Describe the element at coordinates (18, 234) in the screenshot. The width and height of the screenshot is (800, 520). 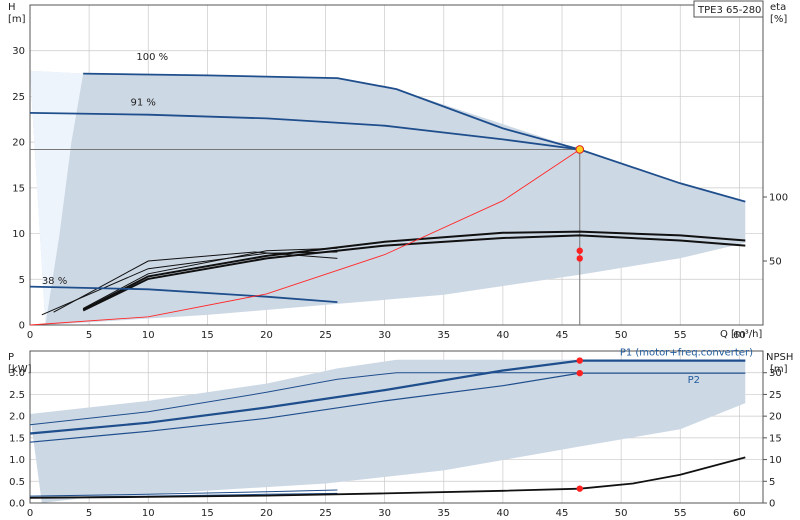
I see `y-tick-label: 10` at that location.